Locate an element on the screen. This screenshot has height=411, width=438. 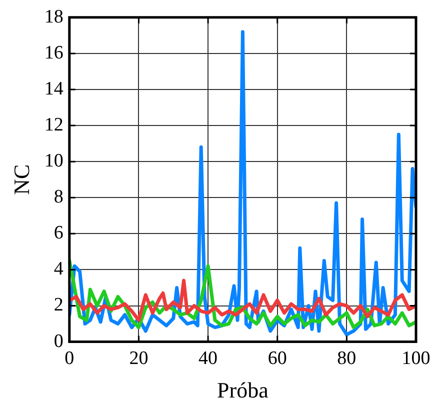
x-tick-label: 40 is located at coordinates (208, 359).